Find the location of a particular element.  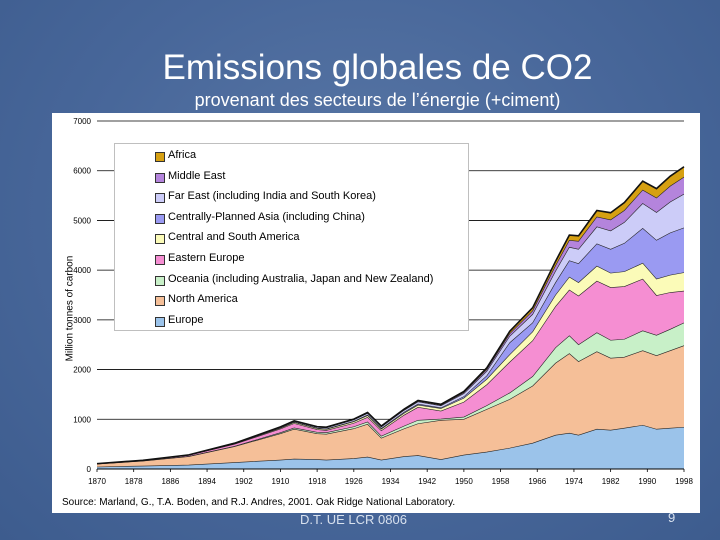

x-tick-label: 1902 is located at coordinates (244, 481).